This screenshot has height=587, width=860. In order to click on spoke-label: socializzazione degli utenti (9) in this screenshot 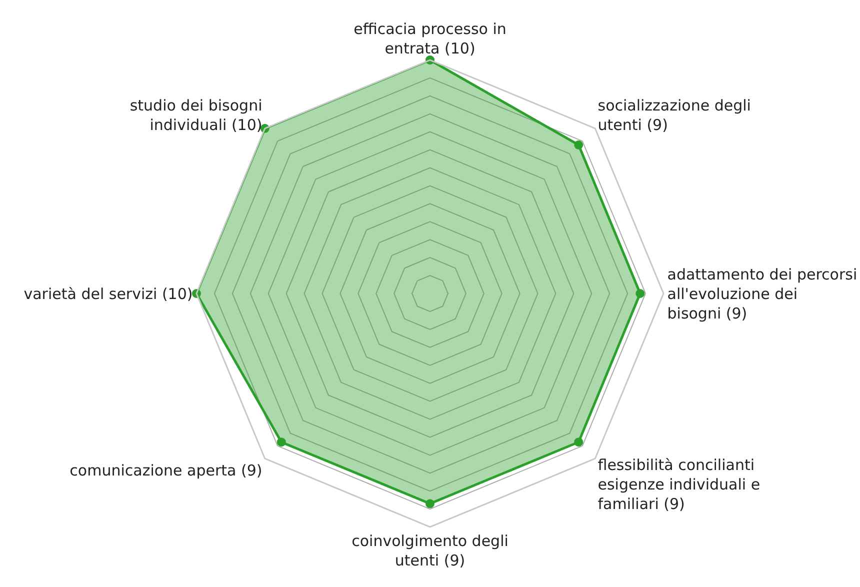, I will do `click(674, 115)`.